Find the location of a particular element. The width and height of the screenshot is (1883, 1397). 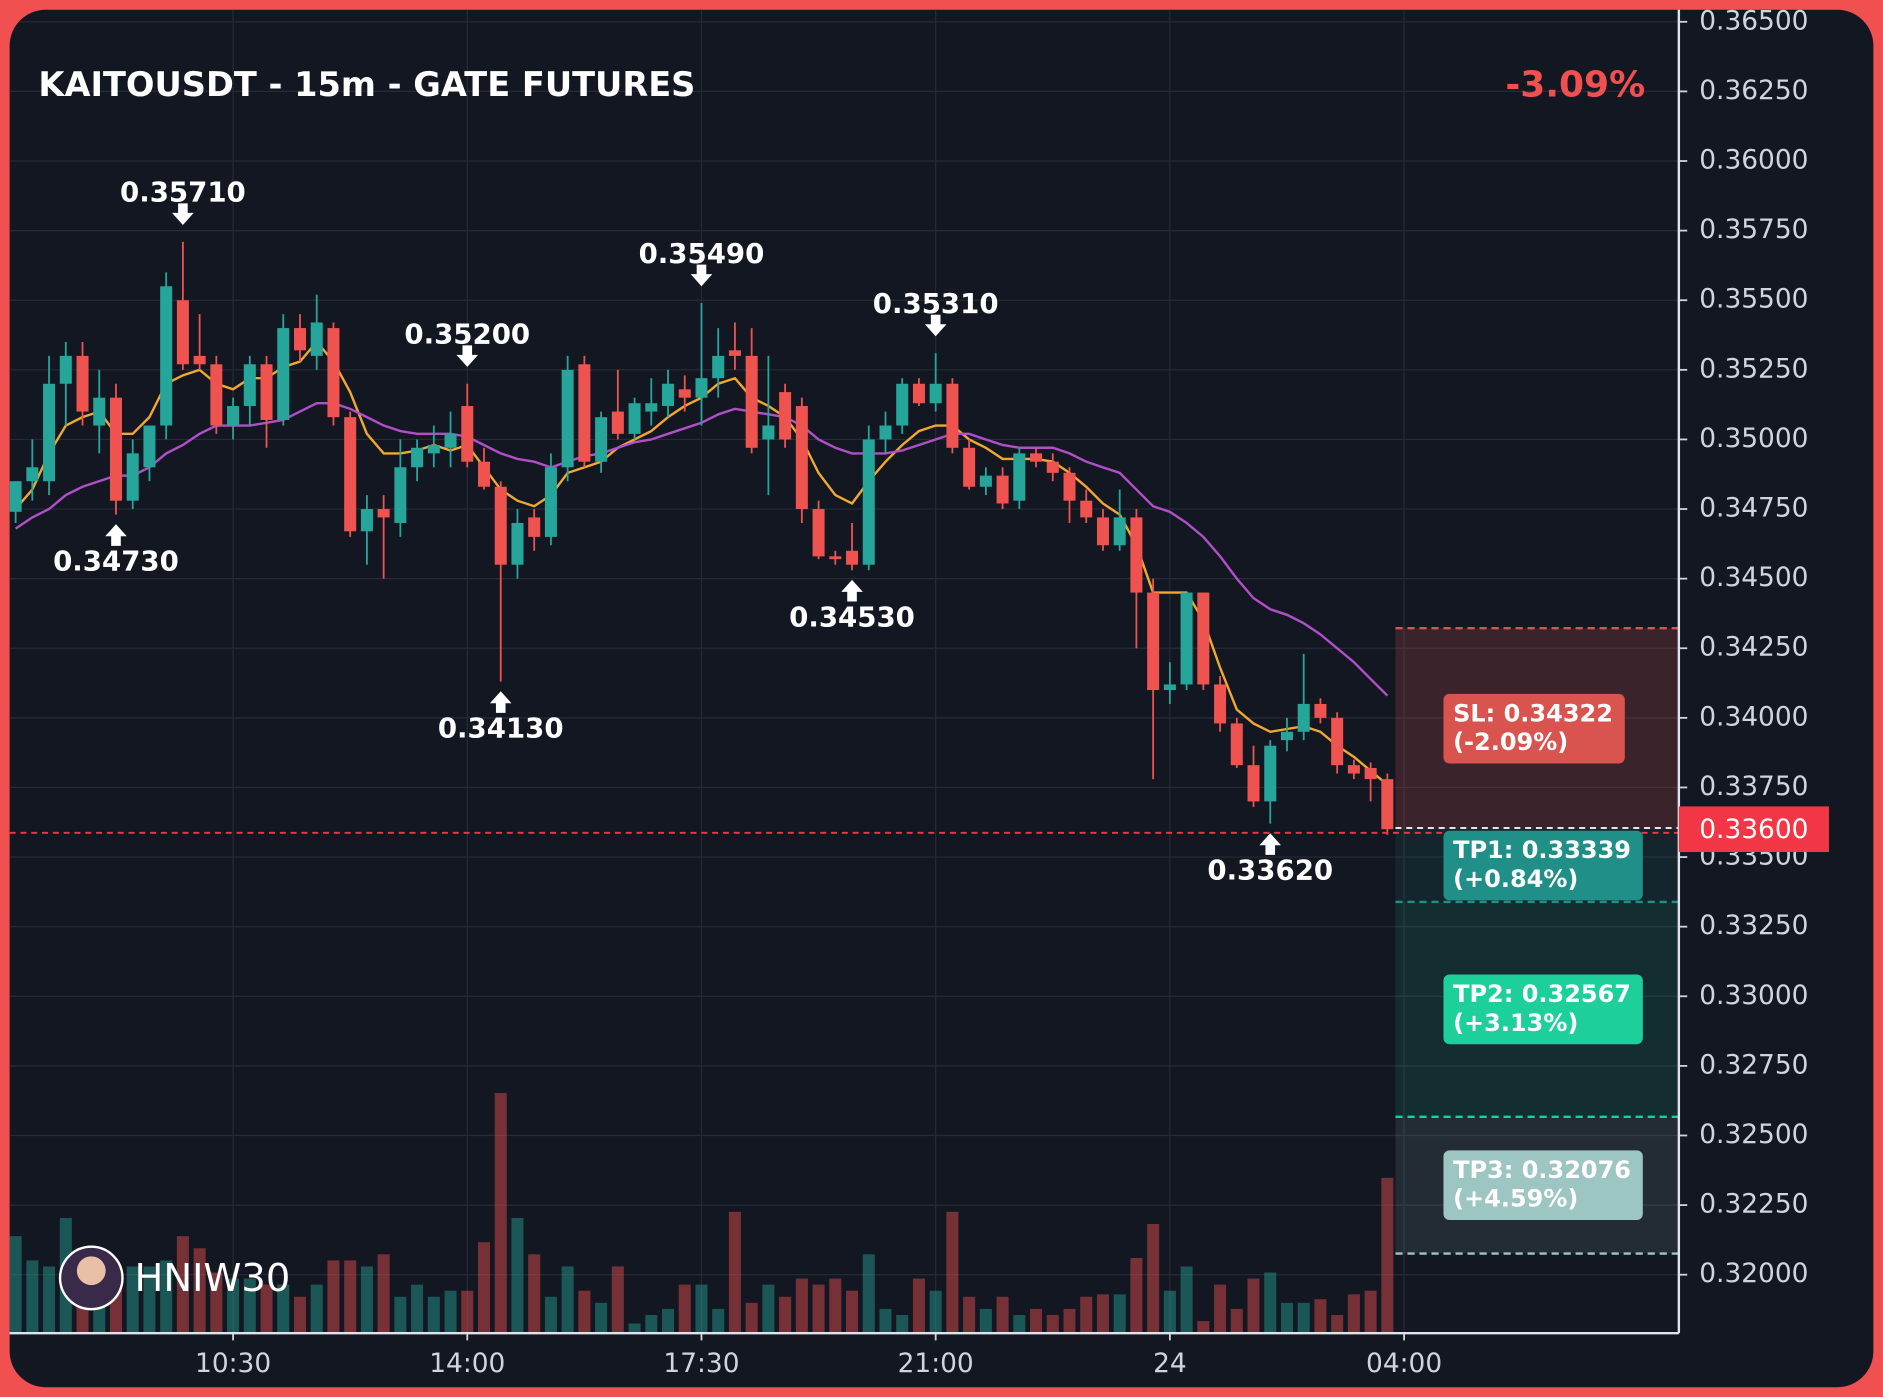

annotation-label: 0.35490 is located at coordinates (702, 253).